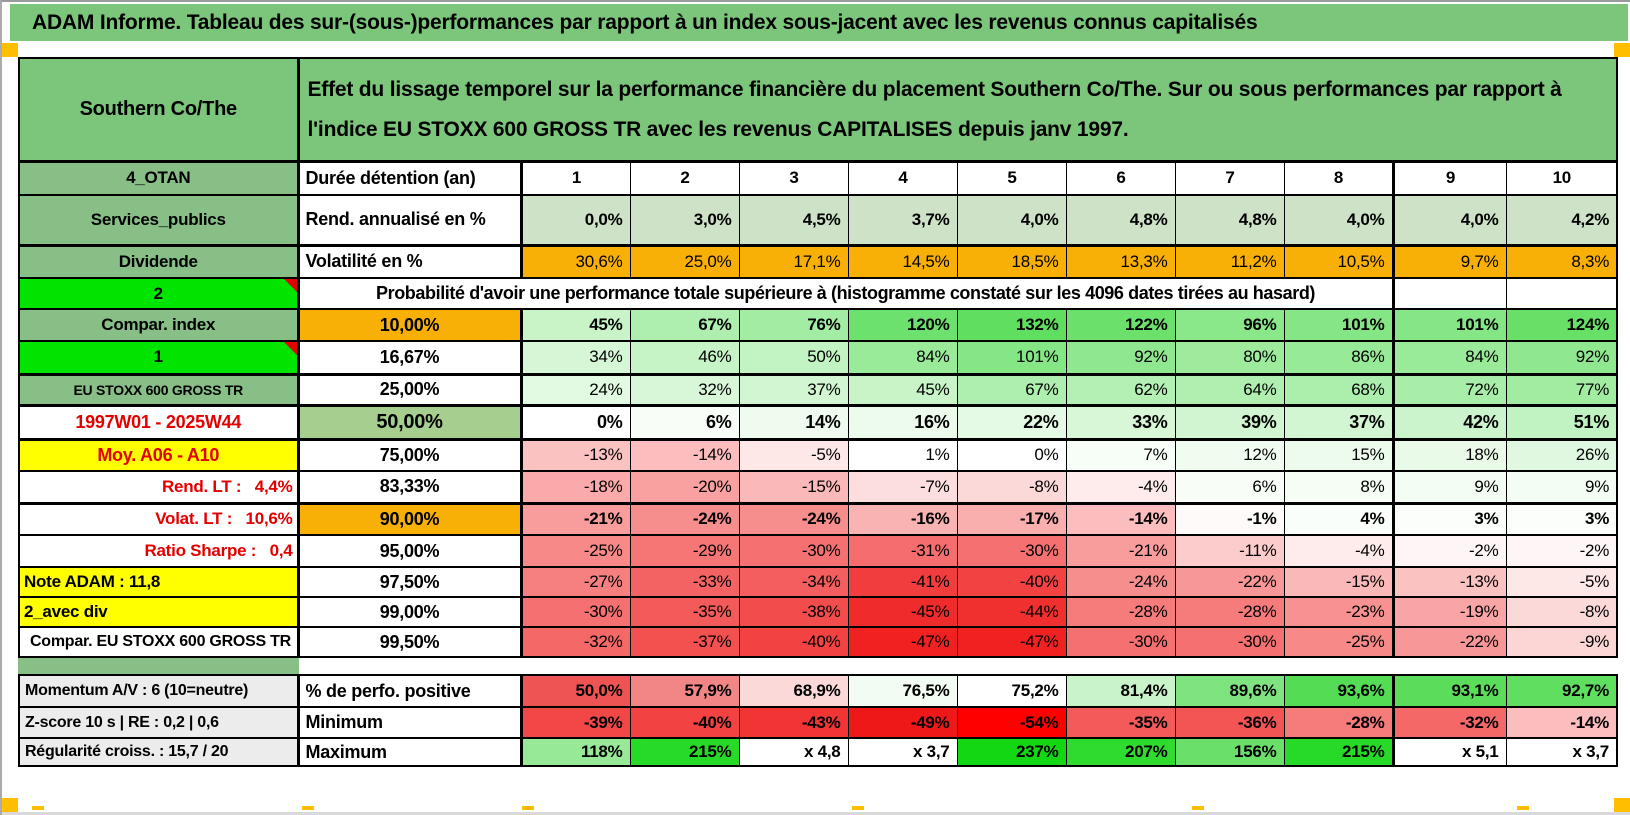  What do you see at coordinates (1229, 551) in the screenshot?
I see `cell-p95-7: -11%` at bounding box center [1229, 551].